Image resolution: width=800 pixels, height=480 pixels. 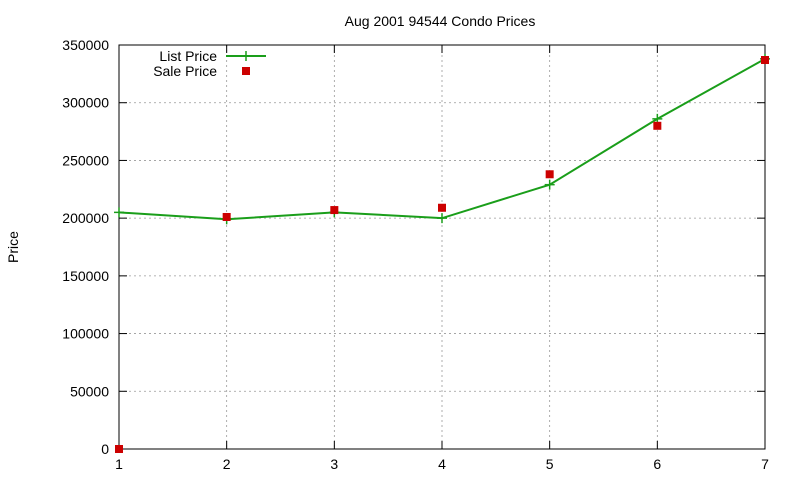 I want to click on y-tick-label: 50000, so click(x=89, y=391).